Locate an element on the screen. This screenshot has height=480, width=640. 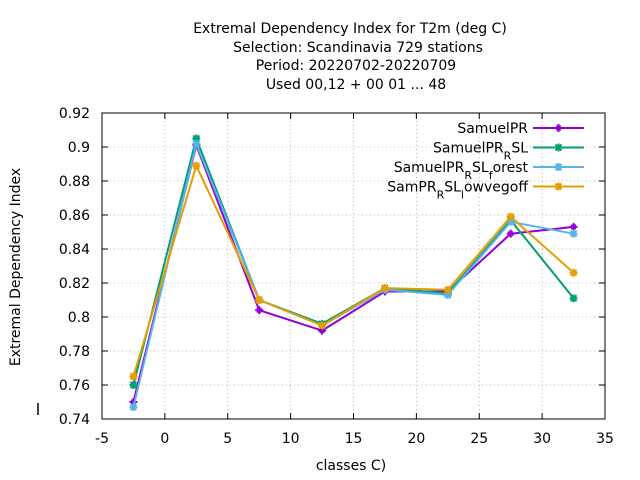
legend-label-part: owvegoff is located at coordinates (496, 188).